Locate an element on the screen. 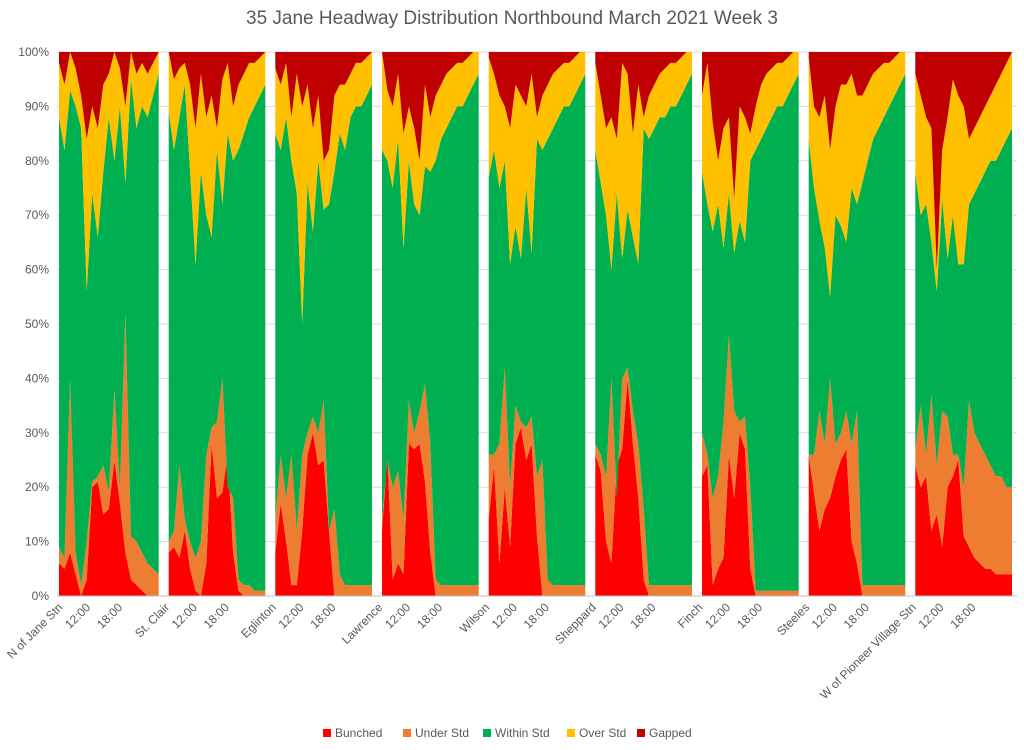 The width and height of the screenshot is (1024, 750). y-tick-label: 40% is located at coordinates (37, 378).